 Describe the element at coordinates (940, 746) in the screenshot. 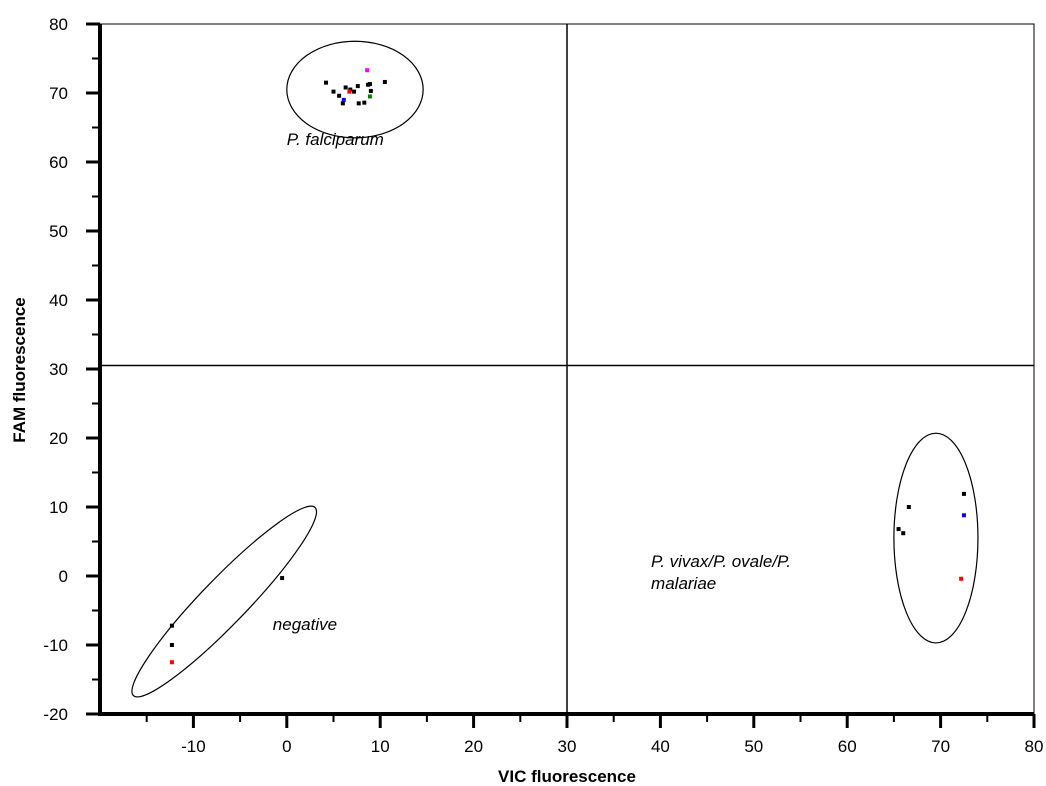

I see `x-tick-label: 70` at that location.